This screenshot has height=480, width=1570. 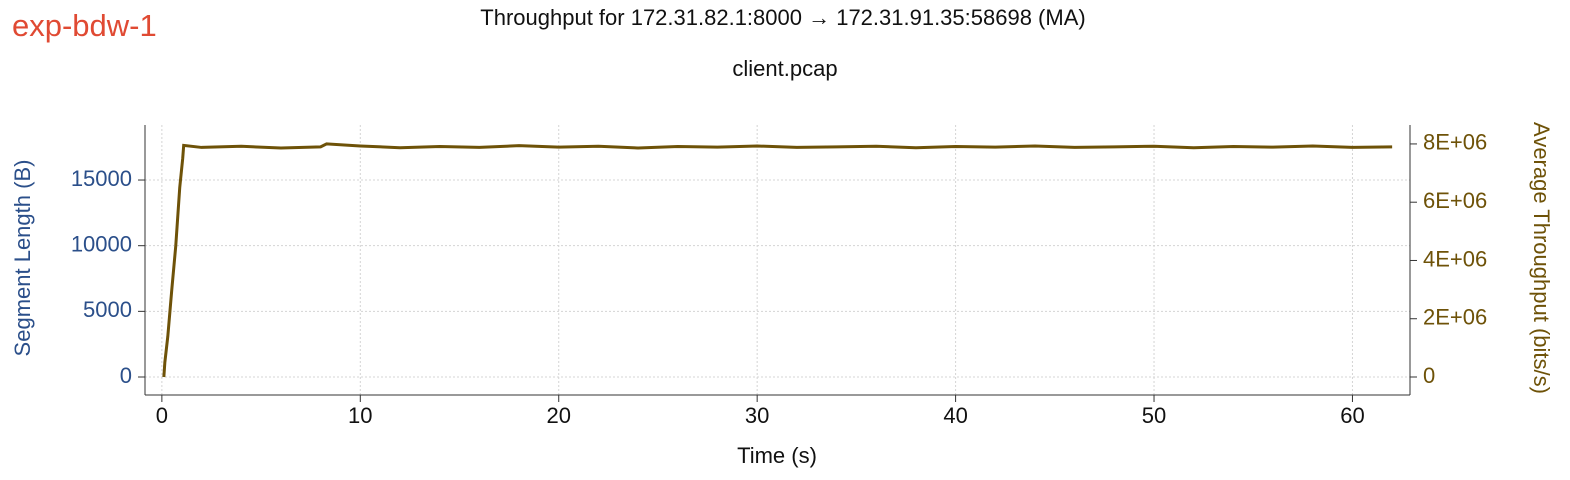 What do you see at coordinates (1455, 200) in the screenshot?
I see `y2-tick-label: 6E+06` at bounding box center [1455, 200].